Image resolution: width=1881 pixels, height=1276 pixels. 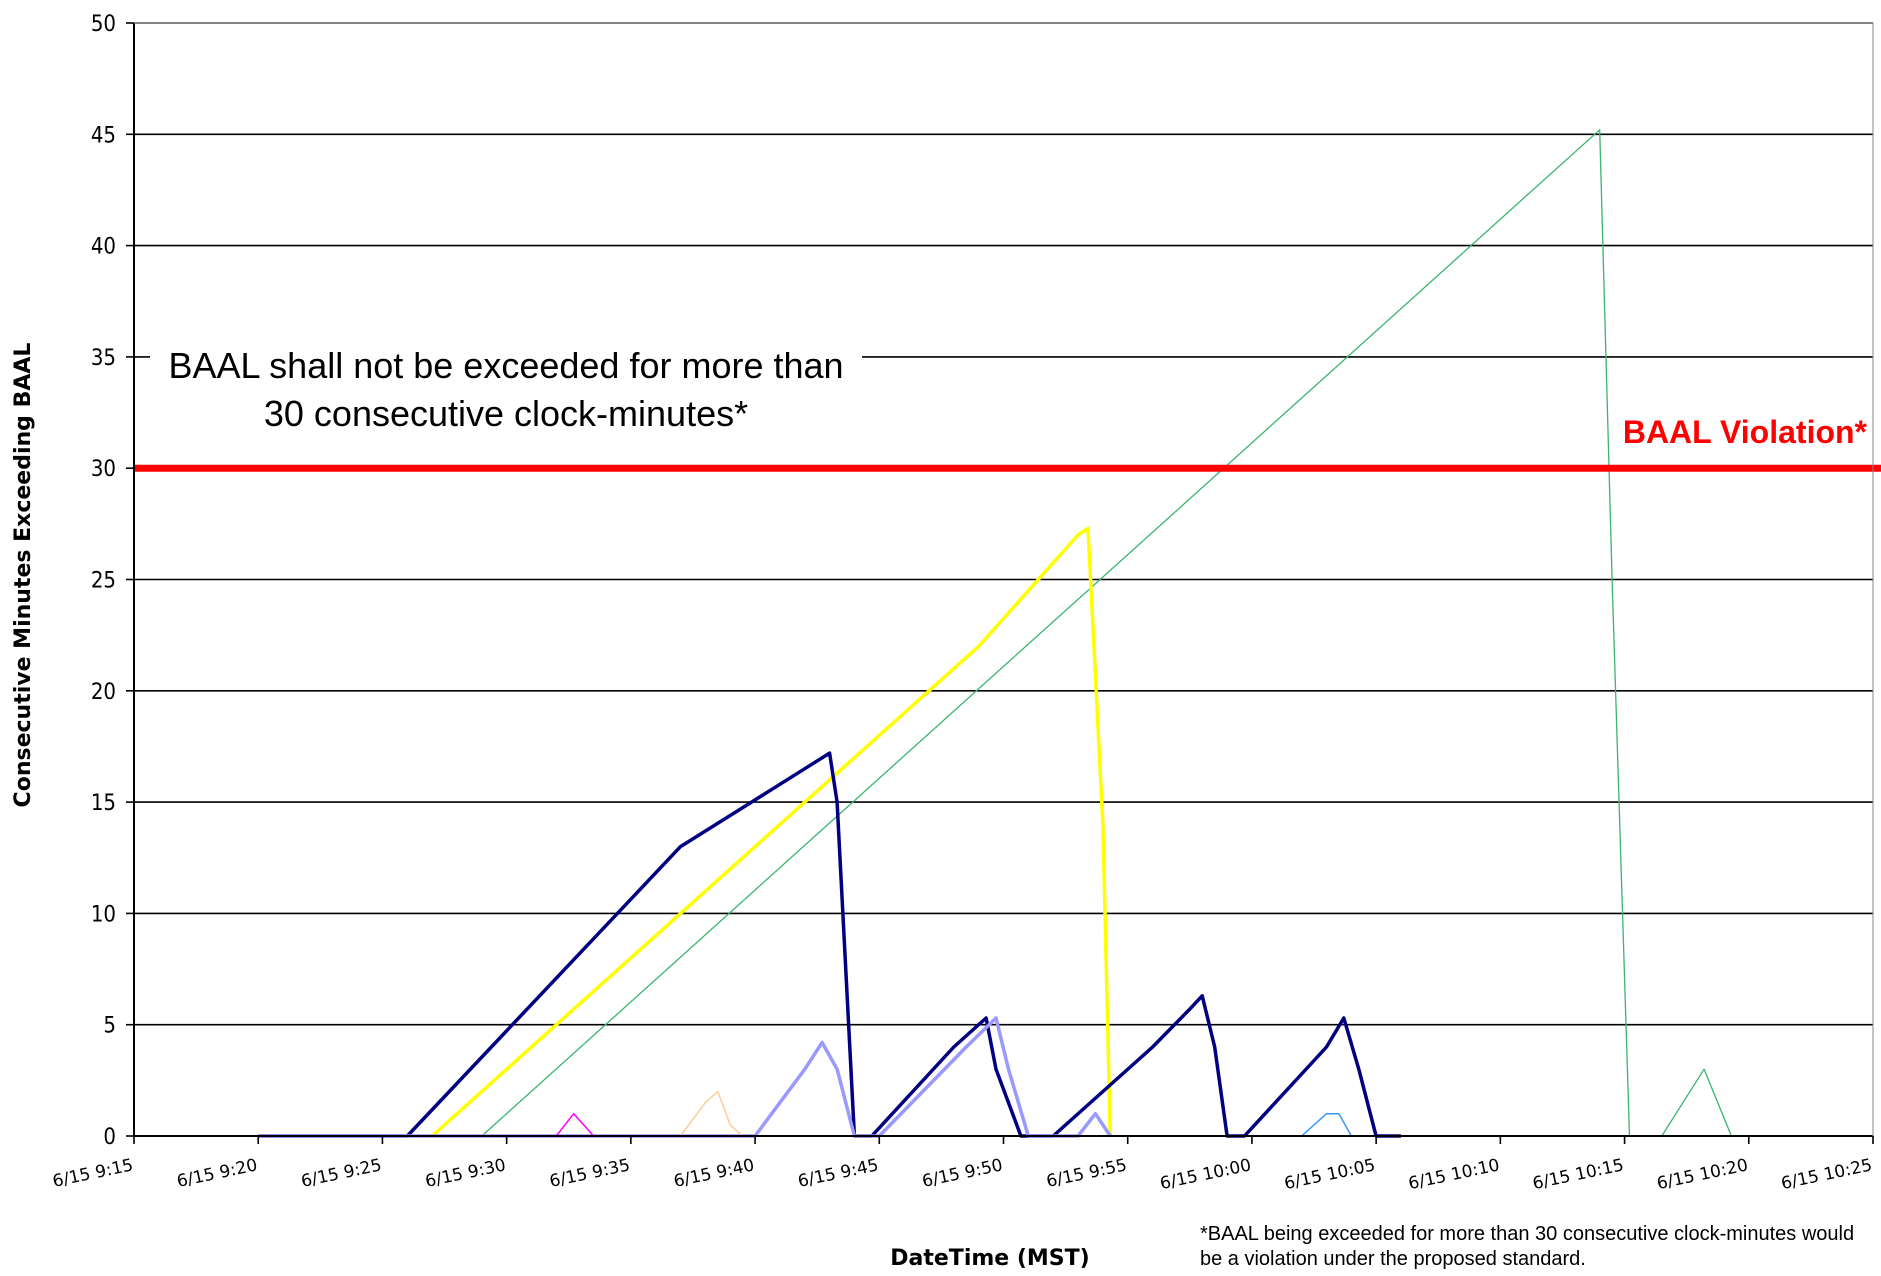 I want to click on y-tick-label-25: 25, so click(x=103, y=581).